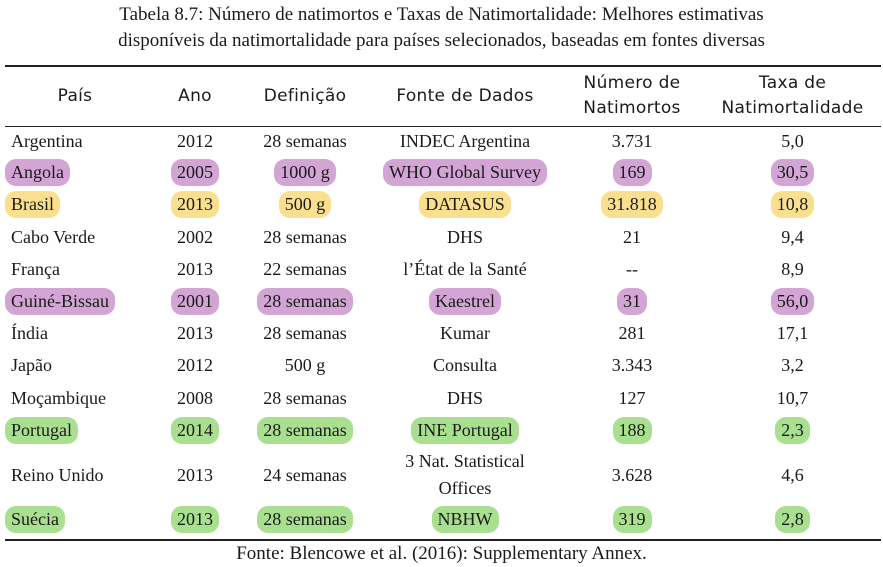  I want to click on table-row: Índia 2013 28 semanas Kumar 281 17,1, so click(441, 333).